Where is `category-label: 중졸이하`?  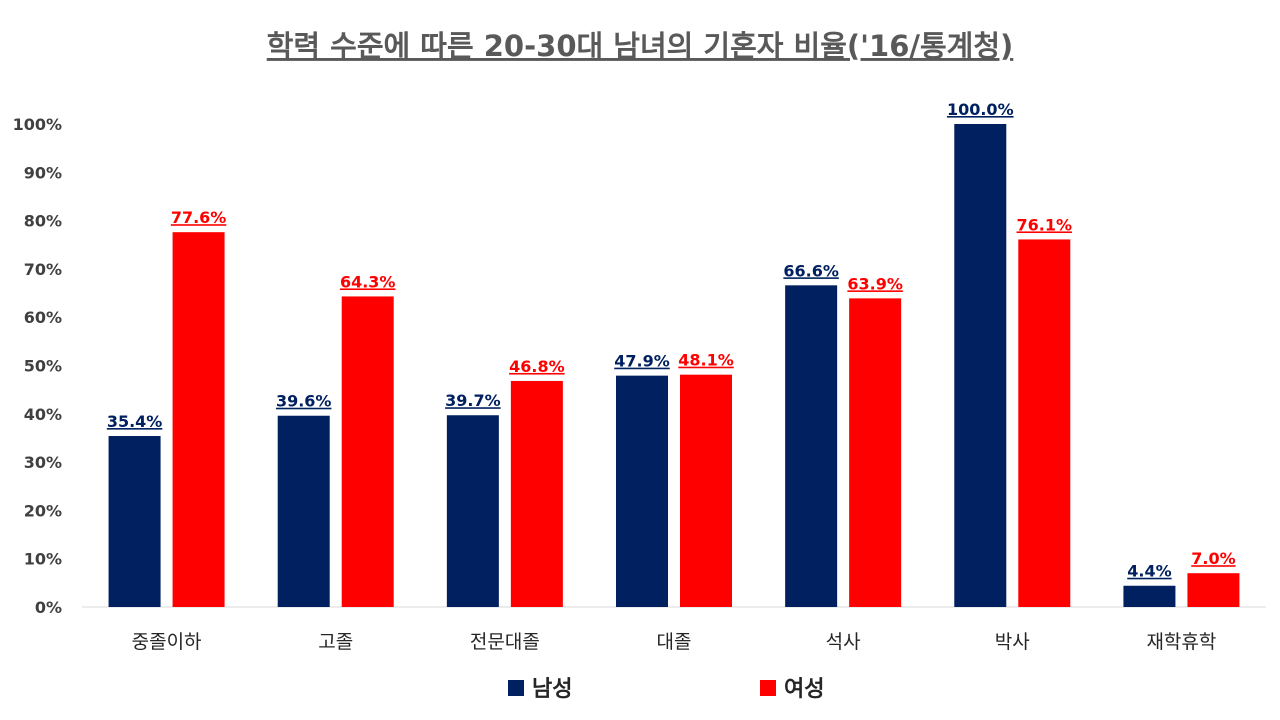
category-label: 중졸이하 is located at coordinates (167, 642).